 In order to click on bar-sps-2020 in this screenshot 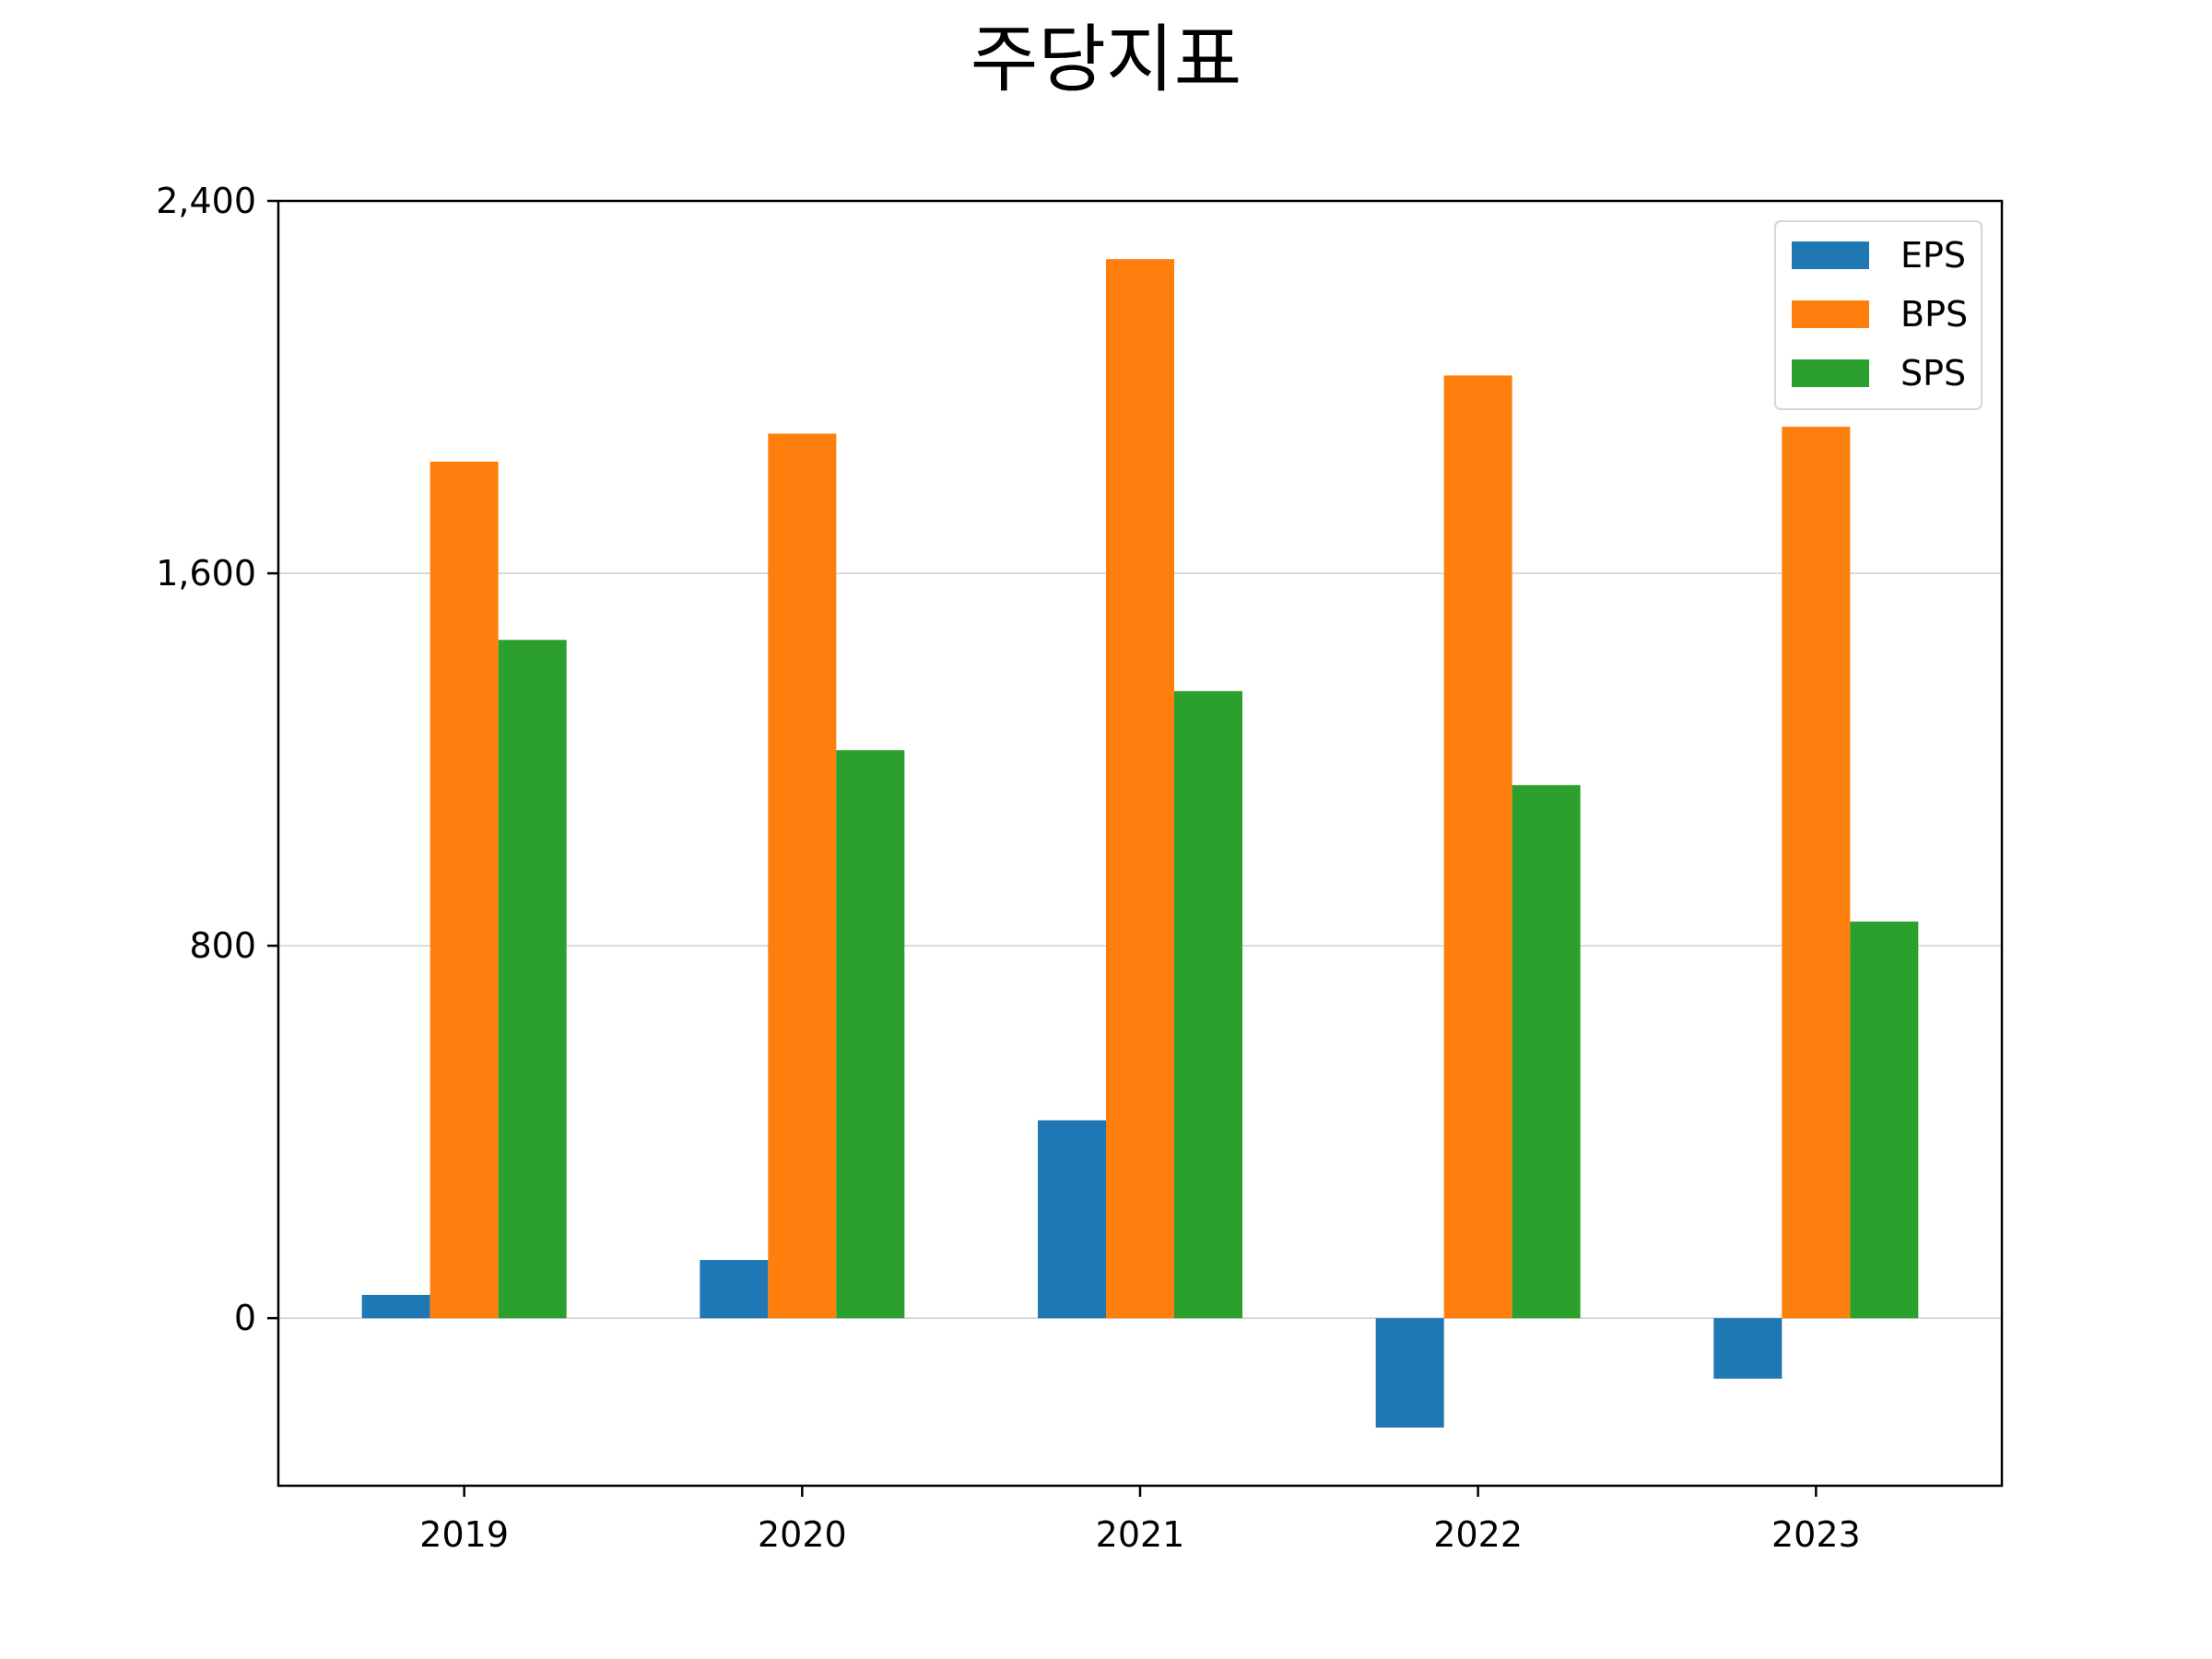, I will do `click(870, 1034)`.